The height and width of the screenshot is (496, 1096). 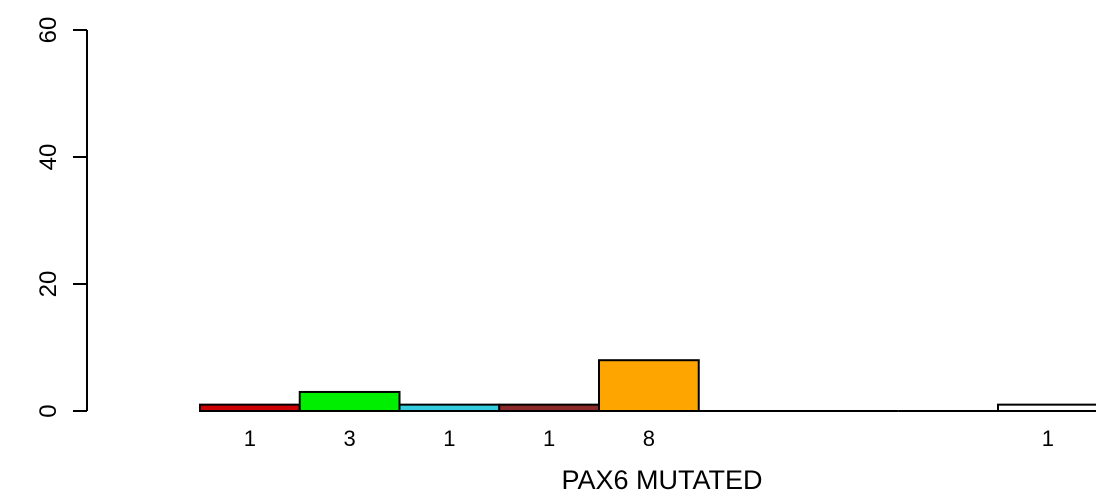 What do you see at coordinates (350, 438) in the screenshot?
I see `bar-value-label: 3` at bounding box center [350, 438].